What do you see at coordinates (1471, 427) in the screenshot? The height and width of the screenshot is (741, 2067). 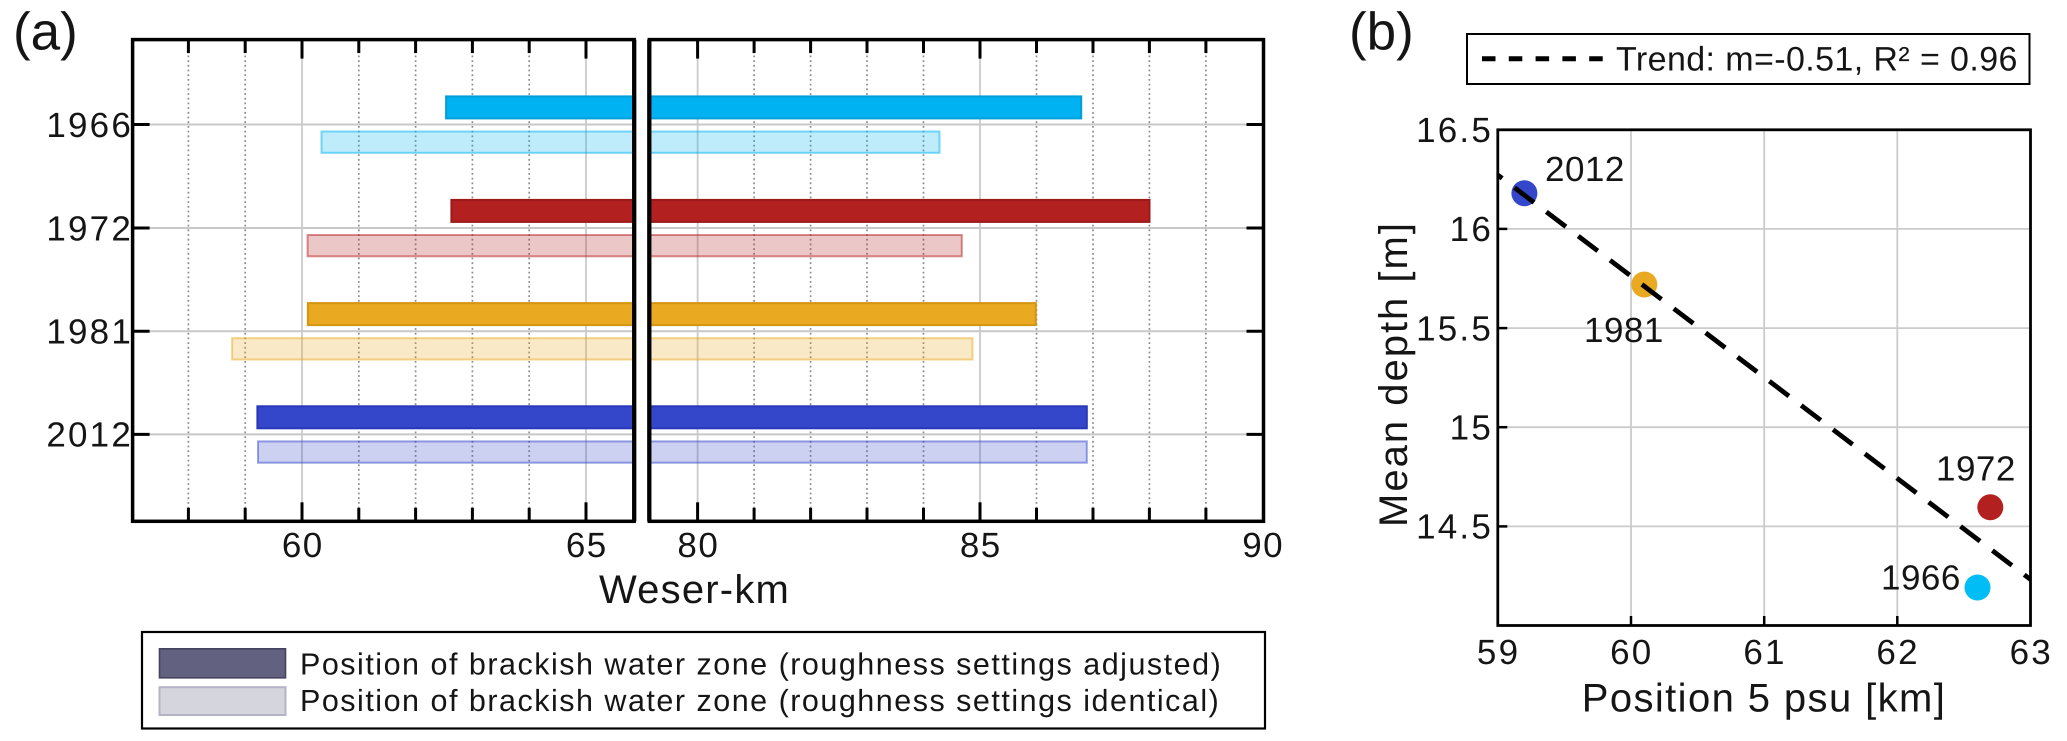 I see `svg-text: 15` at bounding box center [1471, 427].